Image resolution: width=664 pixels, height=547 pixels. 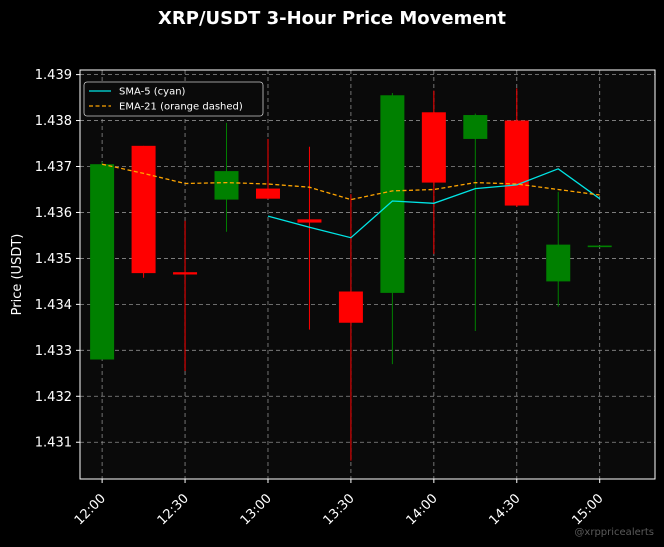 I want to click on y-tick-label: 1.432, so click(x=53, y=397).